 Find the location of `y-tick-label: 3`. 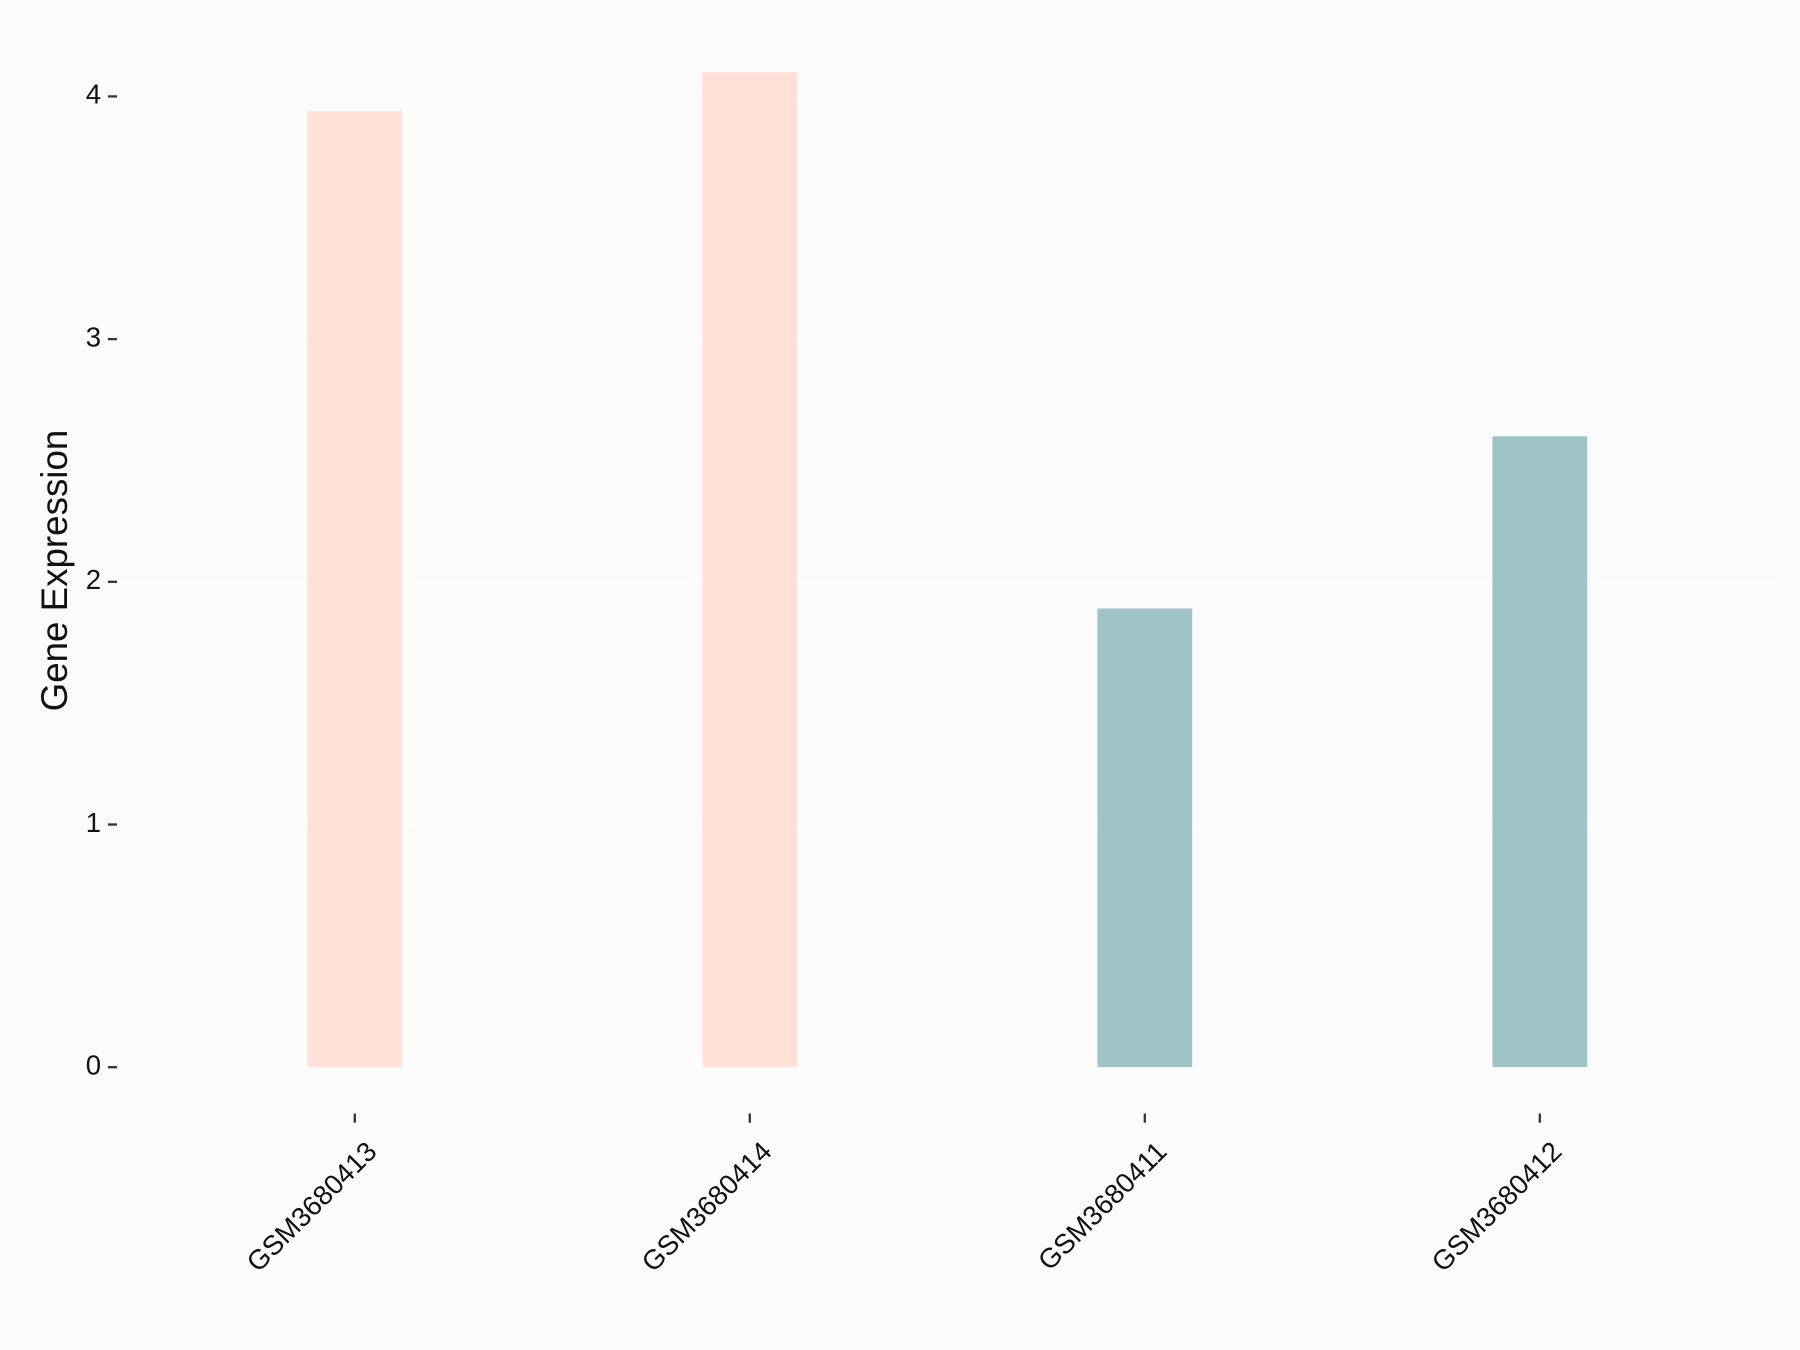

y-tick-label: 3 is located at coordinates (93, 336).